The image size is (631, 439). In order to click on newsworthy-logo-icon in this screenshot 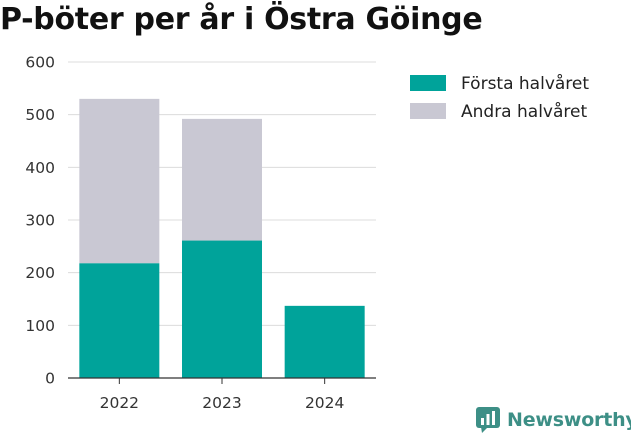, I will do `click(488, 420)`.